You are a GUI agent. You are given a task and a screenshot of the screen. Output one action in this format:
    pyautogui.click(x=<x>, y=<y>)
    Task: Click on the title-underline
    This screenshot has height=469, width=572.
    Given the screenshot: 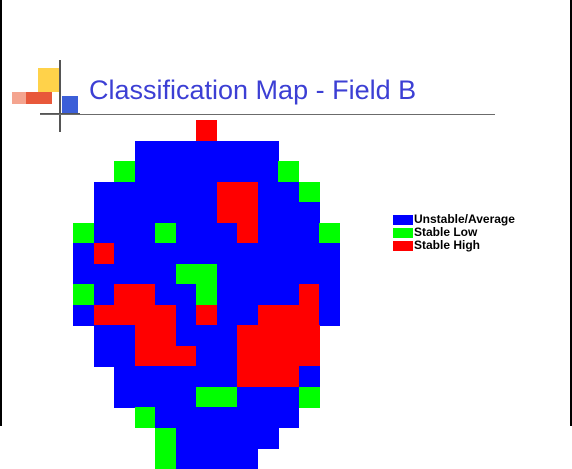 What is the action you would take?
    pyautogui.click(x=267, y=114)
    